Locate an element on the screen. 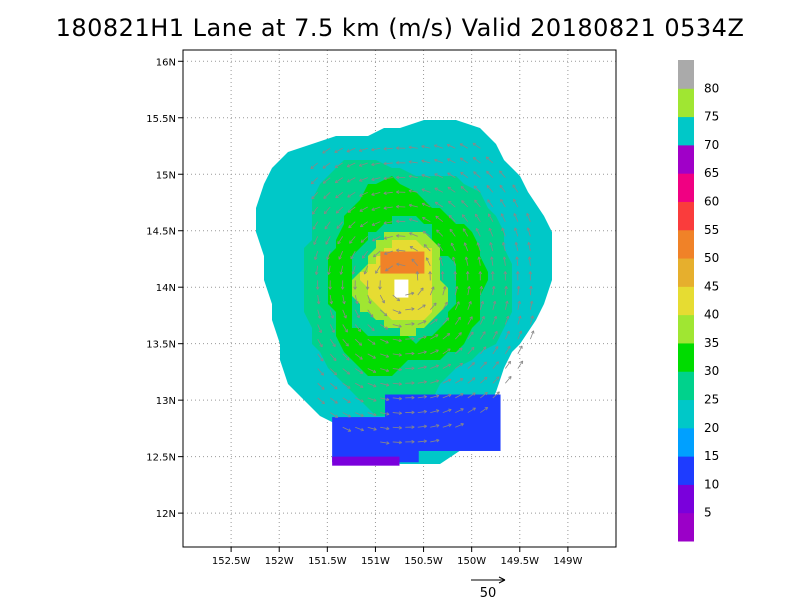 The image size is (800, 600). wind-vectors is located at coordinates (422, 293).